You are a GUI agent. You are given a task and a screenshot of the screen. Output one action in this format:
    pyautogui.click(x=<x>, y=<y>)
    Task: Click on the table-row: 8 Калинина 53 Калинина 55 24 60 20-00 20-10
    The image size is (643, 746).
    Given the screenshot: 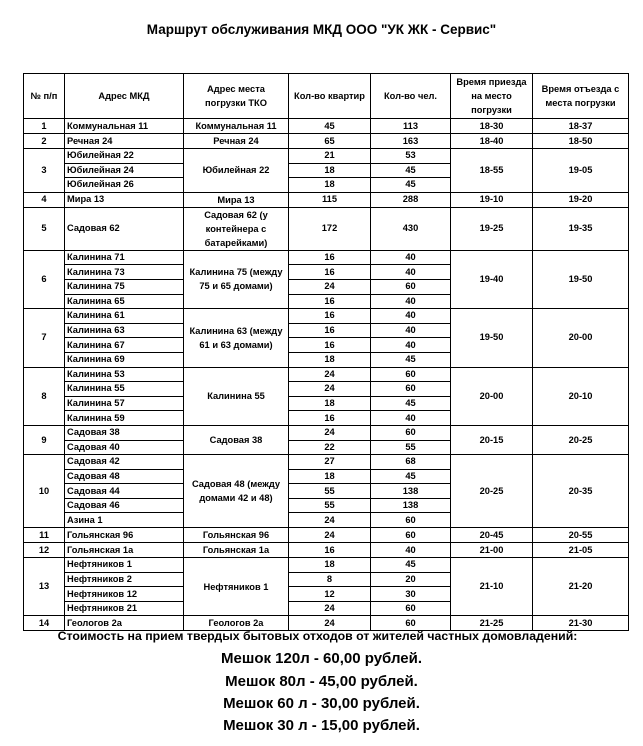 What is the action you would take?
    pyautogui.click(x=326, y=396)
    